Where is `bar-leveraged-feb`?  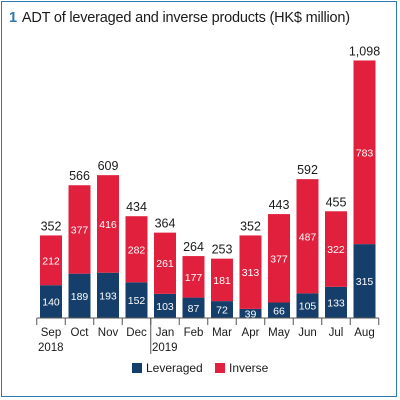
bar-leveraged-feb is located at coordinates (193, 307).